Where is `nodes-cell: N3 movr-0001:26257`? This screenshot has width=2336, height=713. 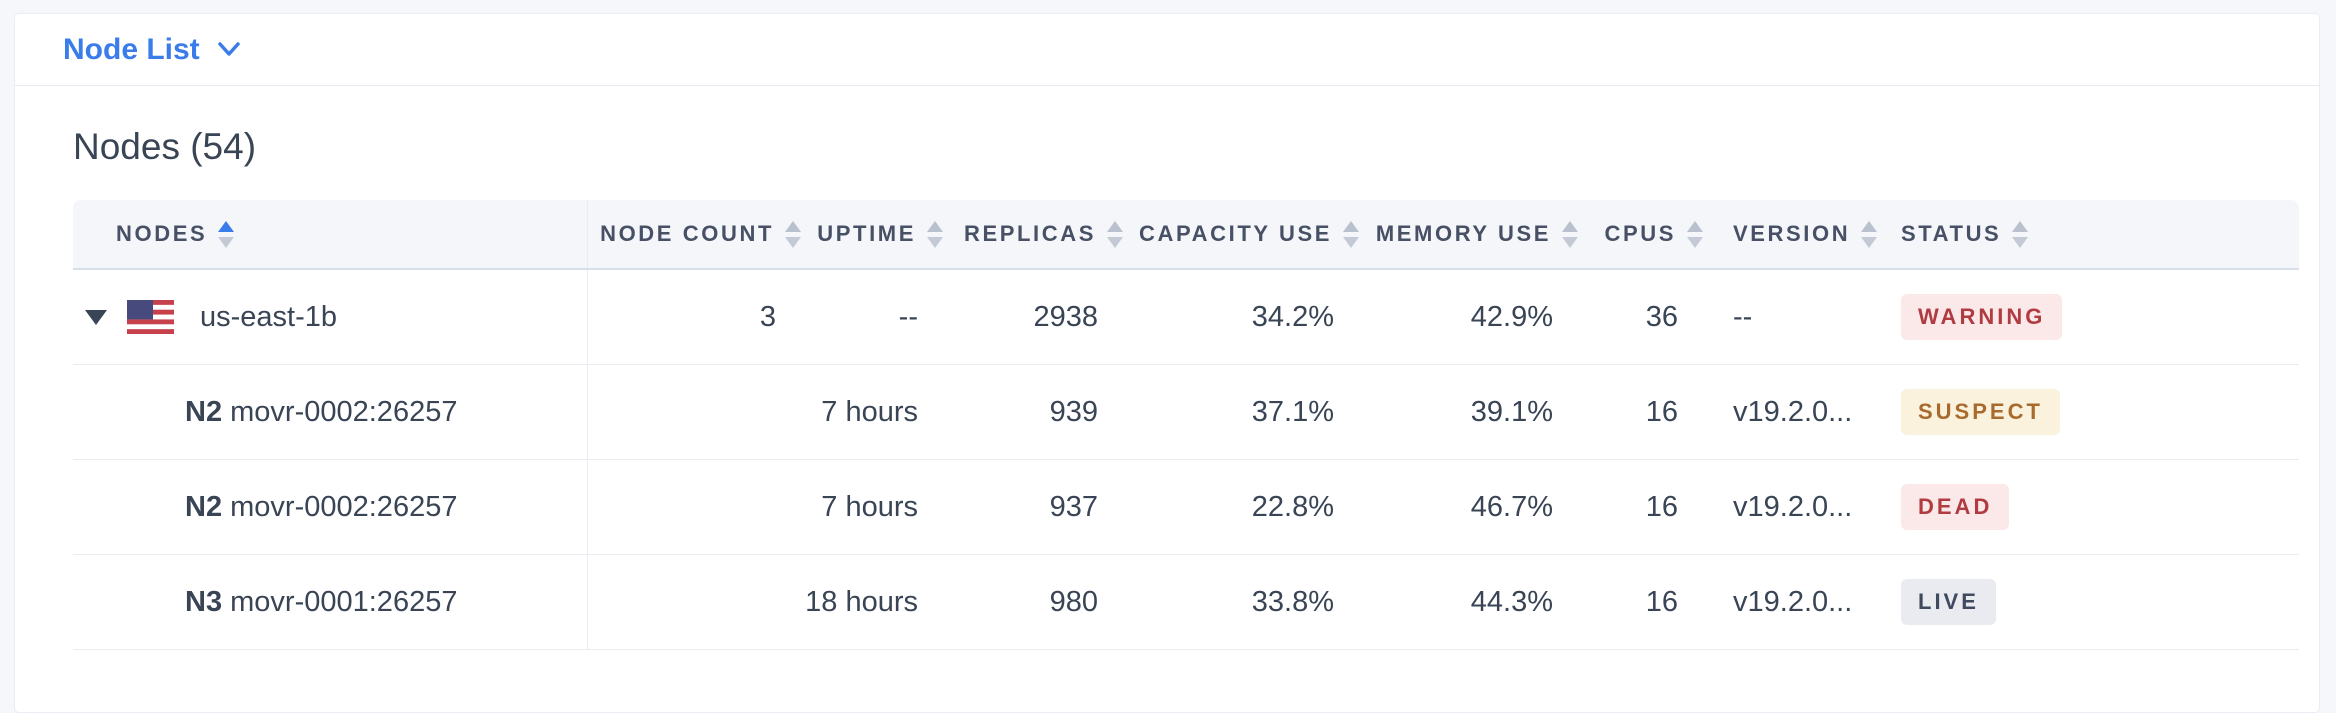 nodes-cell: N3 movr-0001:26257 is located at coordinates (330, 602).